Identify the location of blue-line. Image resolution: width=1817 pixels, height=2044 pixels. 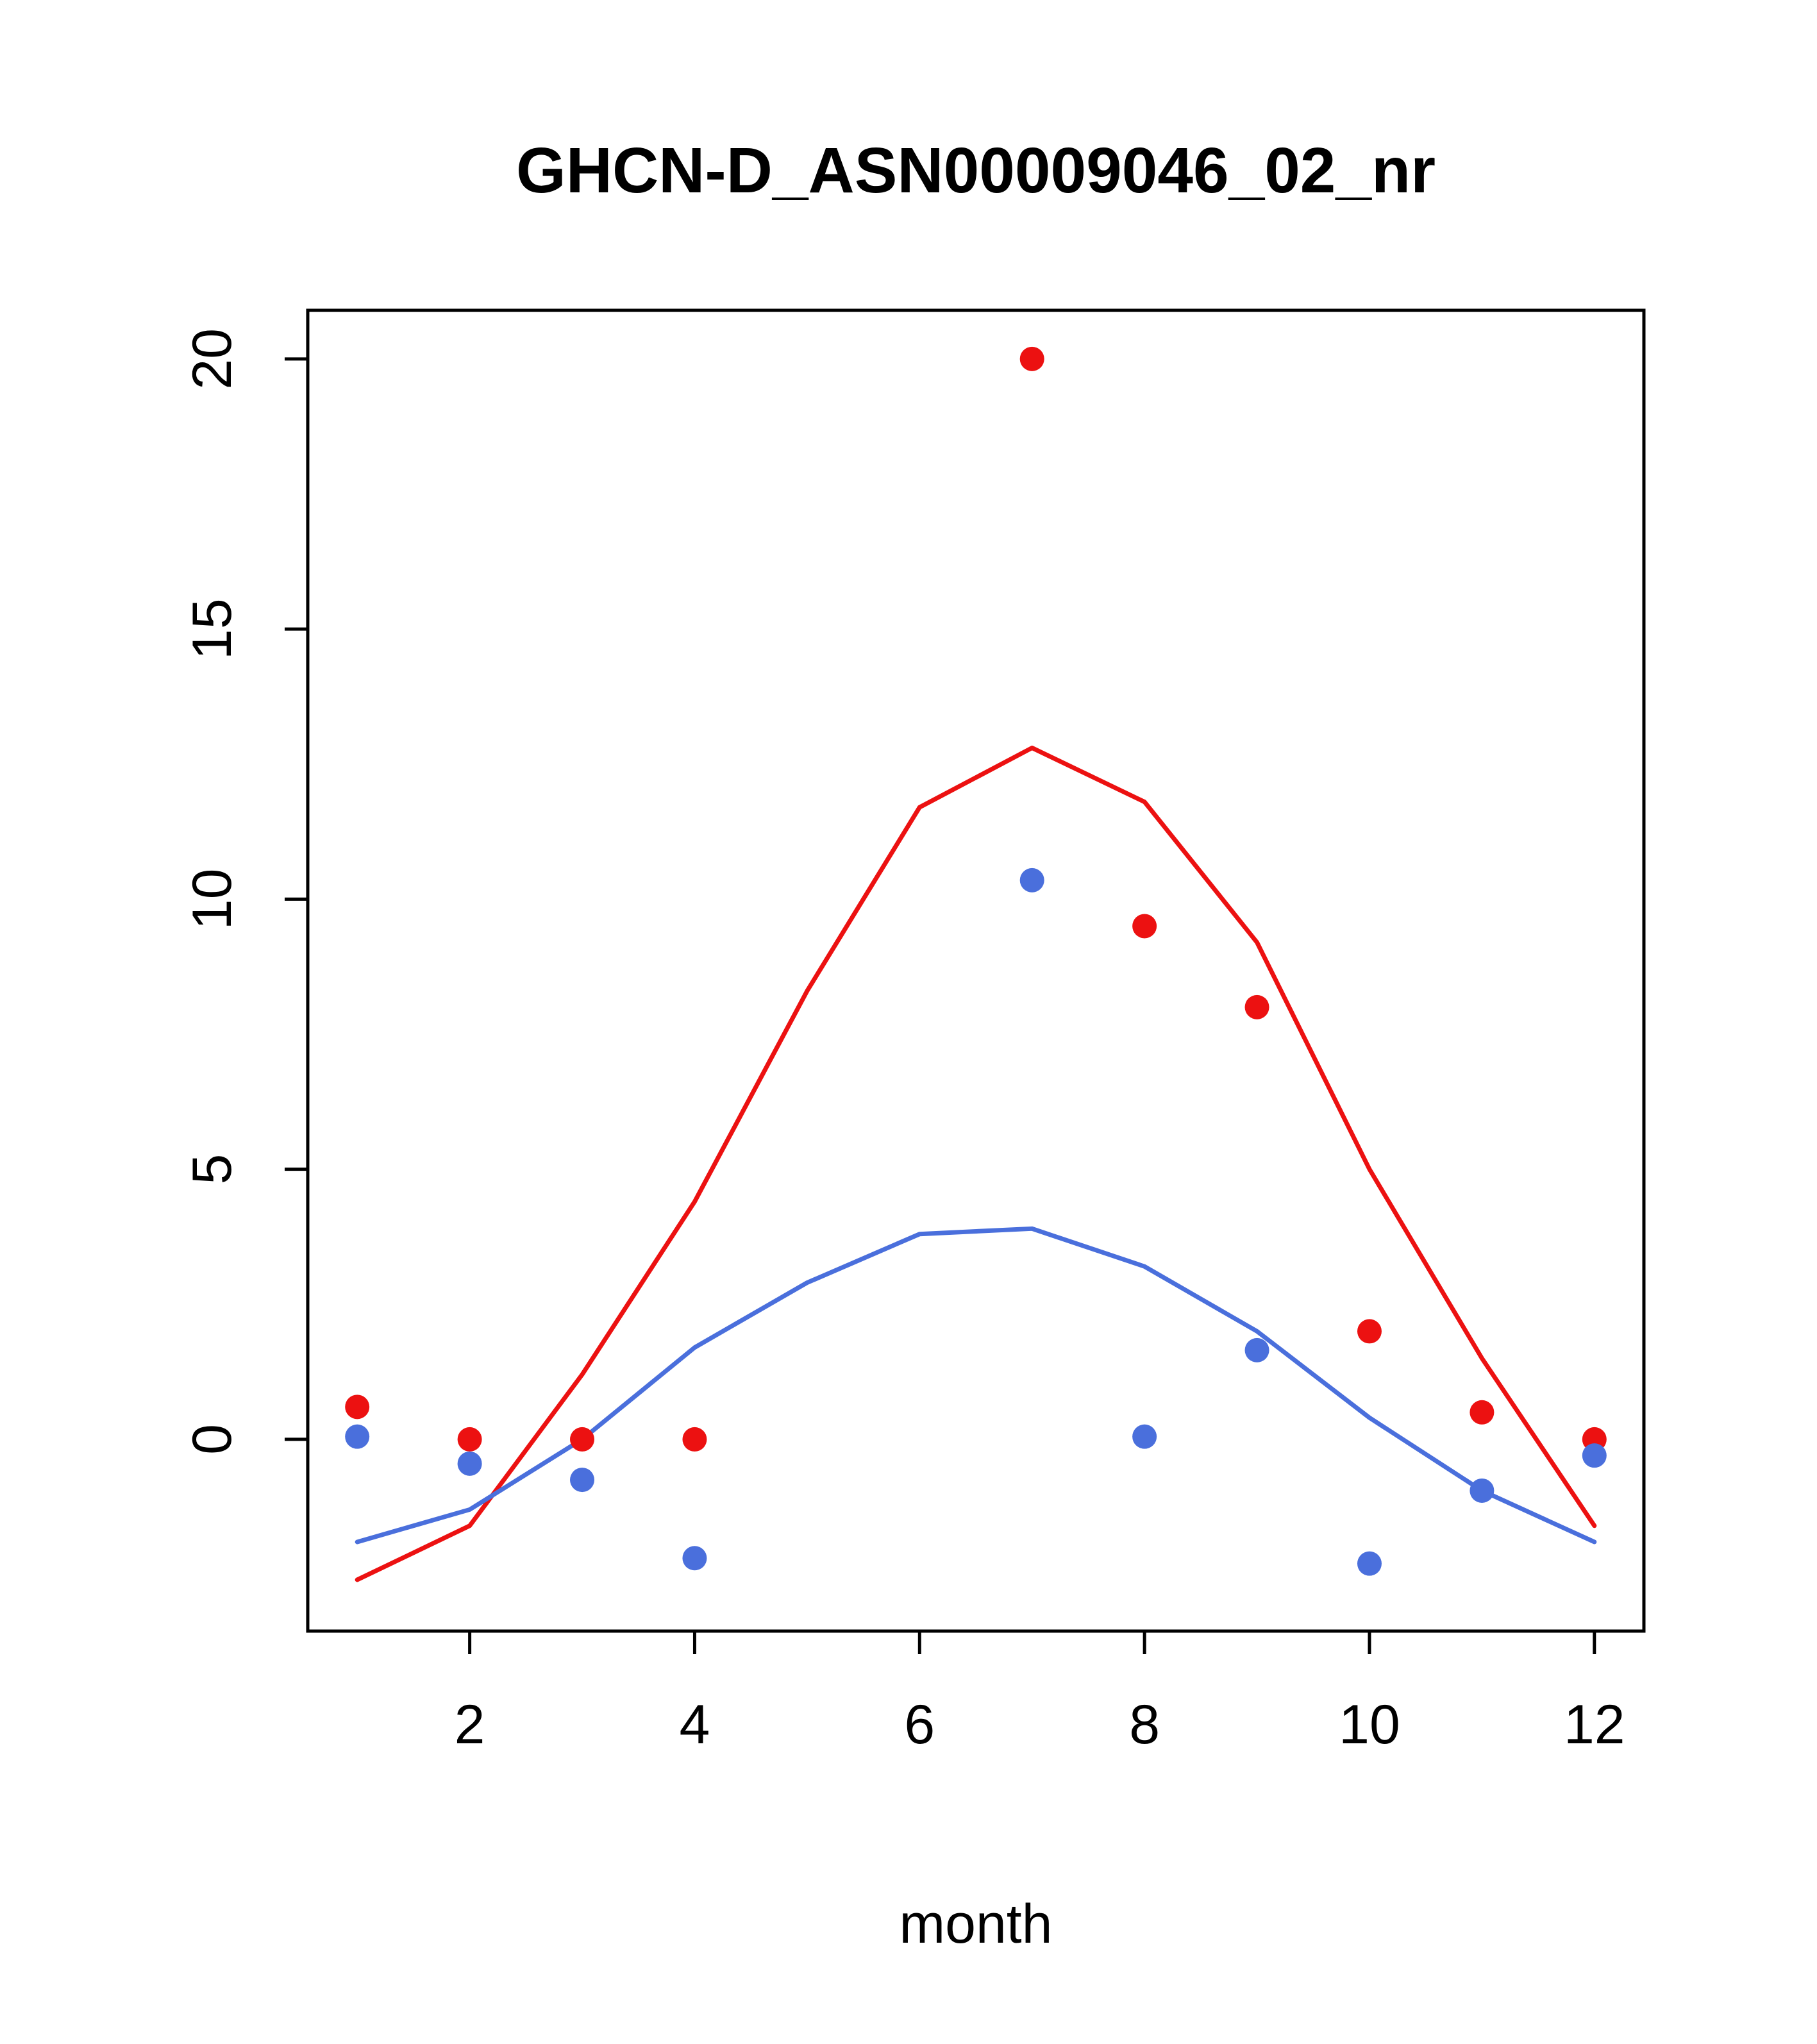
(976, 1386).